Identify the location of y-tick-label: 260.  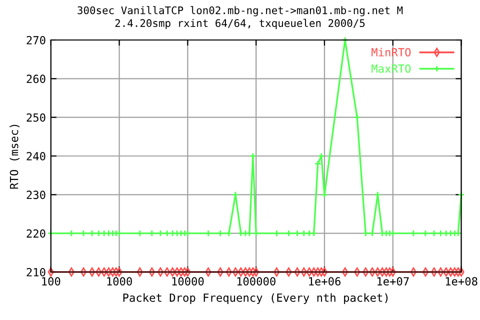
(36, 79).